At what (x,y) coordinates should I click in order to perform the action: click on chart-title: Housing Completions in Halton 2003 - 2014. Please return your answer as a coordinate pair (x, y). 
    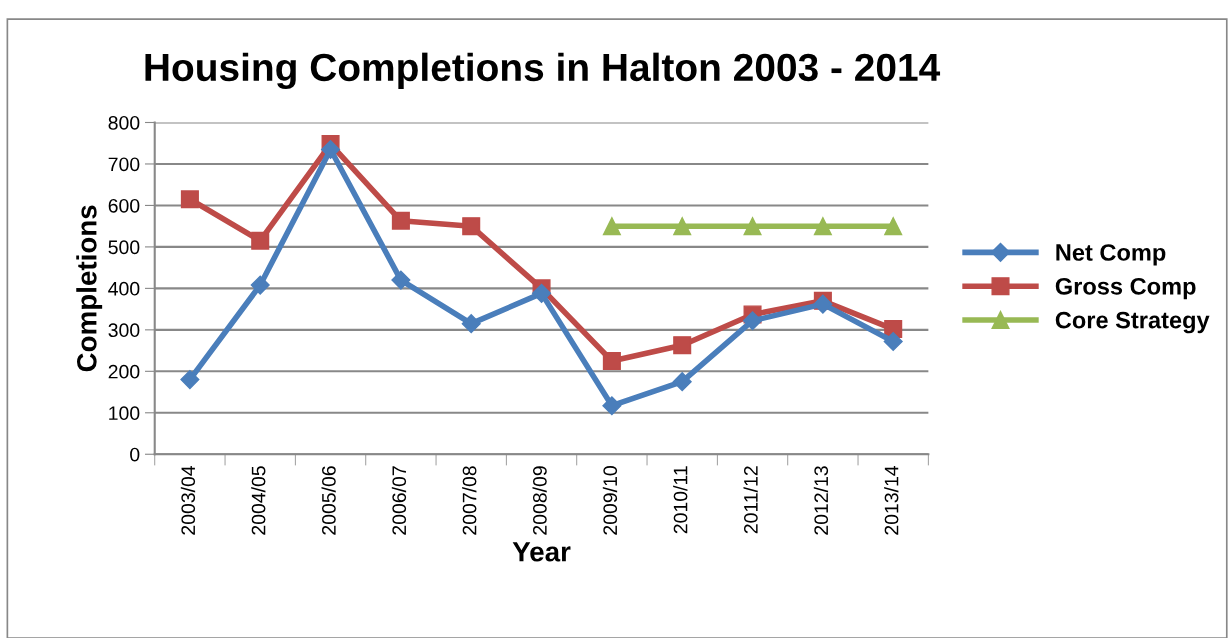
    Looking at the image, I should click on (543, 71).